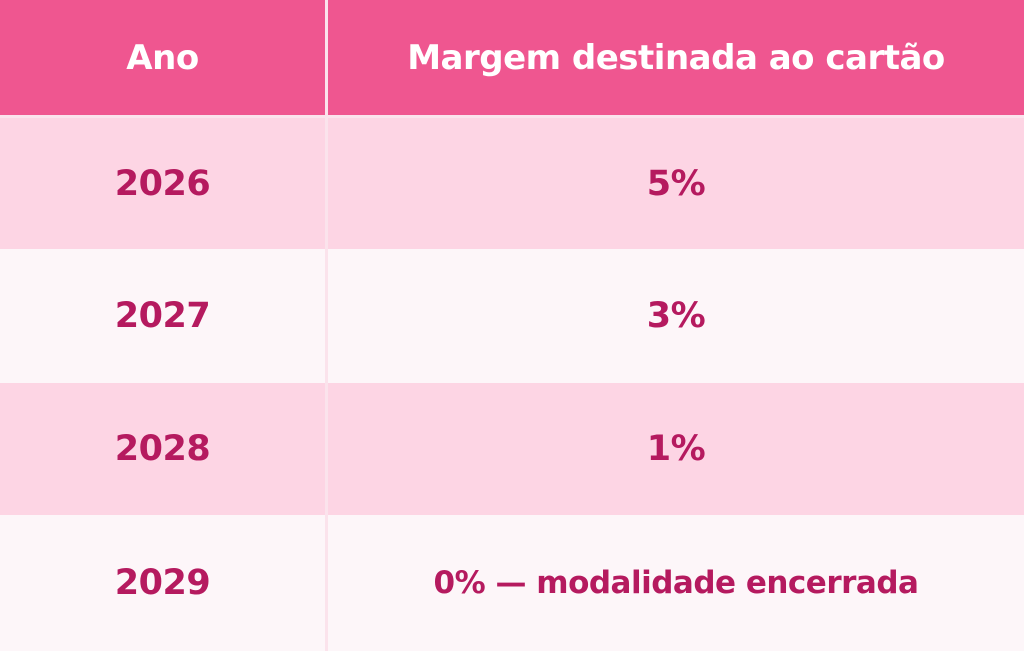 The image size is (1024, 651). What do you see at coordinates (164, 583) in the screenshot?
I see `row-2029-year: 2029` at bounding box center [164, 583].